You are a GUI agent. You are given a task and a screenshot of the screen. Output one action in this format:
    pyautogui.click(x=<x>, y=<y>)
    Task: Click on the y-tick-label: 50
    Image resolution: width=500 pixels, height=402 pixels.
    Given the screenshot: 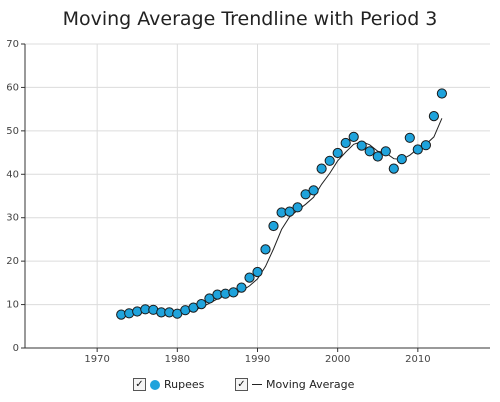 What is the action you would take?
    pyautogui.click(x=12, y=131)
    